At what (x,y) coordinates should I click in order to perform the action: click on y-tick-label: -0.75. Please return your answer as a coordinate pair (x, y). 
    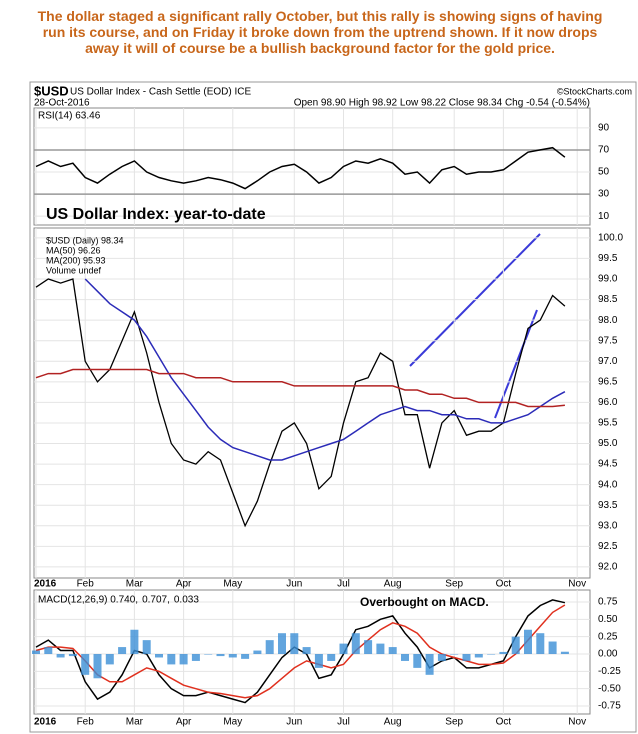
    Looking at the image, I should click on (609, 706).